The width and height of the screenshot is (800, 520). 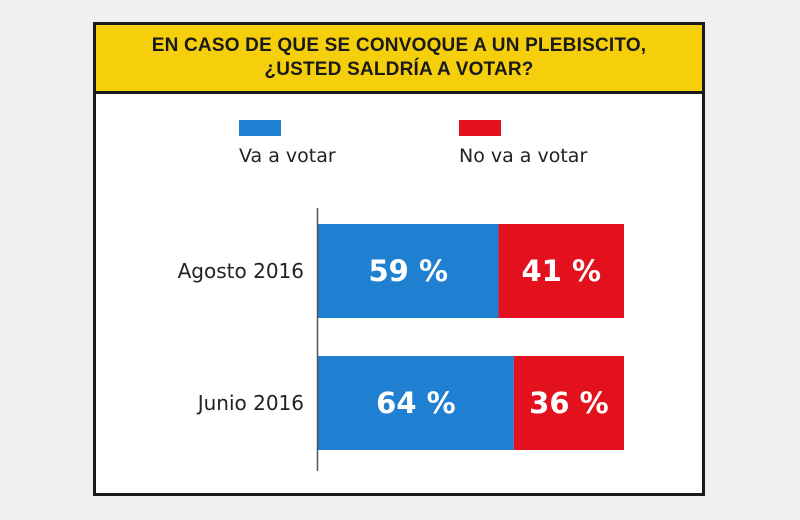 I want to click on data-label-no-va-a-votar-2: 36 %, so click(x=569, y=403).